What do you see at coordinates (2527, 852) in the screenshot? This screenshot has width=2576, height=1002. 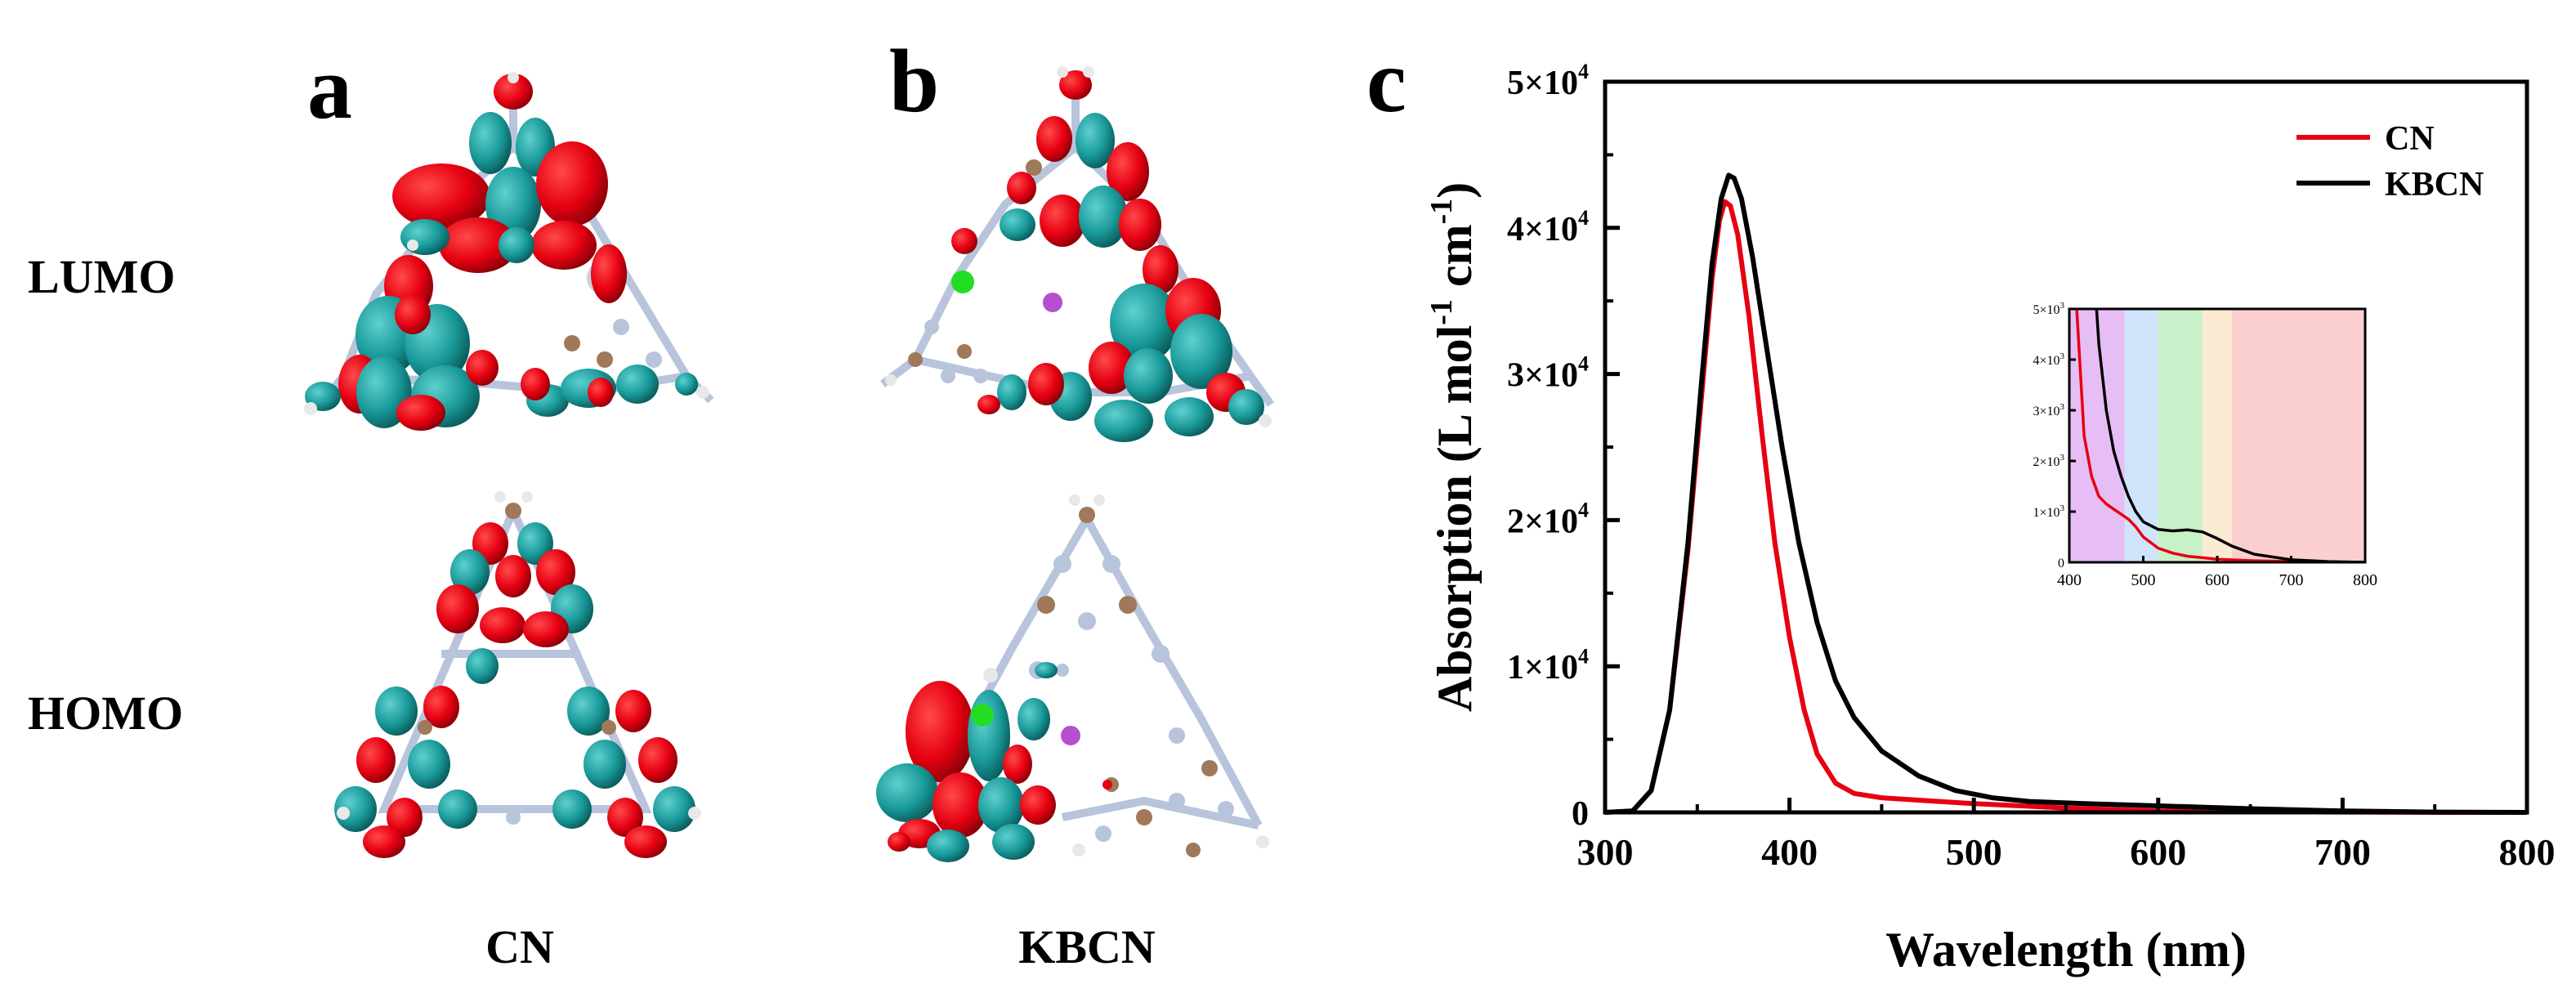 I see `x-tick-label: 800` at bounding box center [2527, 852].